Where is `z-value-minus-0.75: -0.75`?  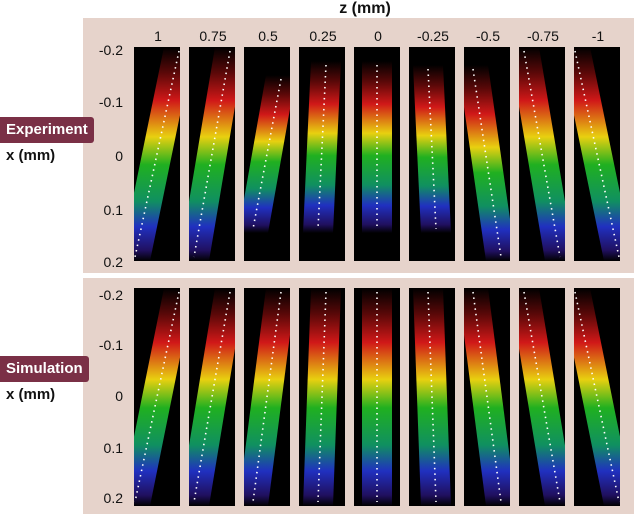
z-value-minus-0.75: -0.75 is located at coordinates (543, 36).